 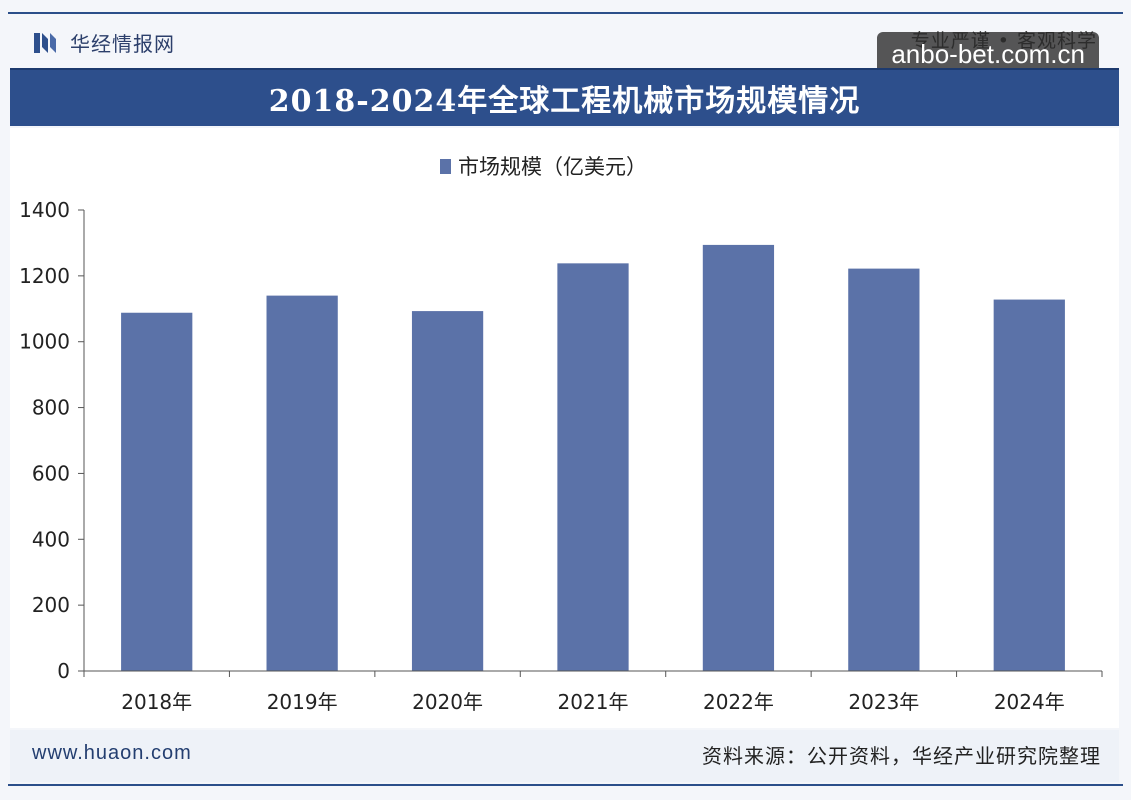 What do you see at coordinates (447, 702) in the screenshot?
I see `x-tick-label: 2020年` at bounding box center [447, 702].